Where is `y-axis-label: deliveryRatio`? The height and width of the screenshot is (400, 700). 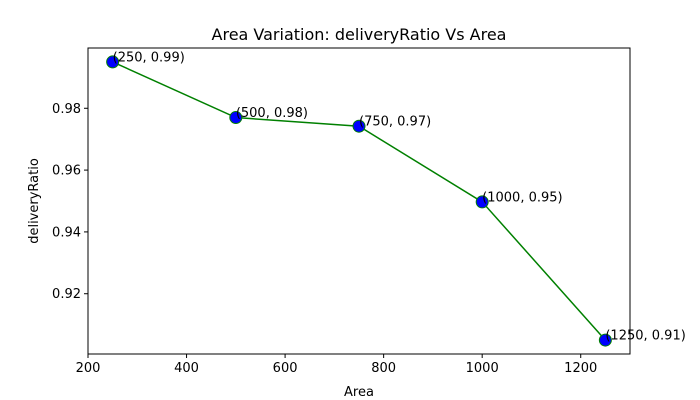
y-axis-label: deliveryRatio is located at coordinates (34, 201).